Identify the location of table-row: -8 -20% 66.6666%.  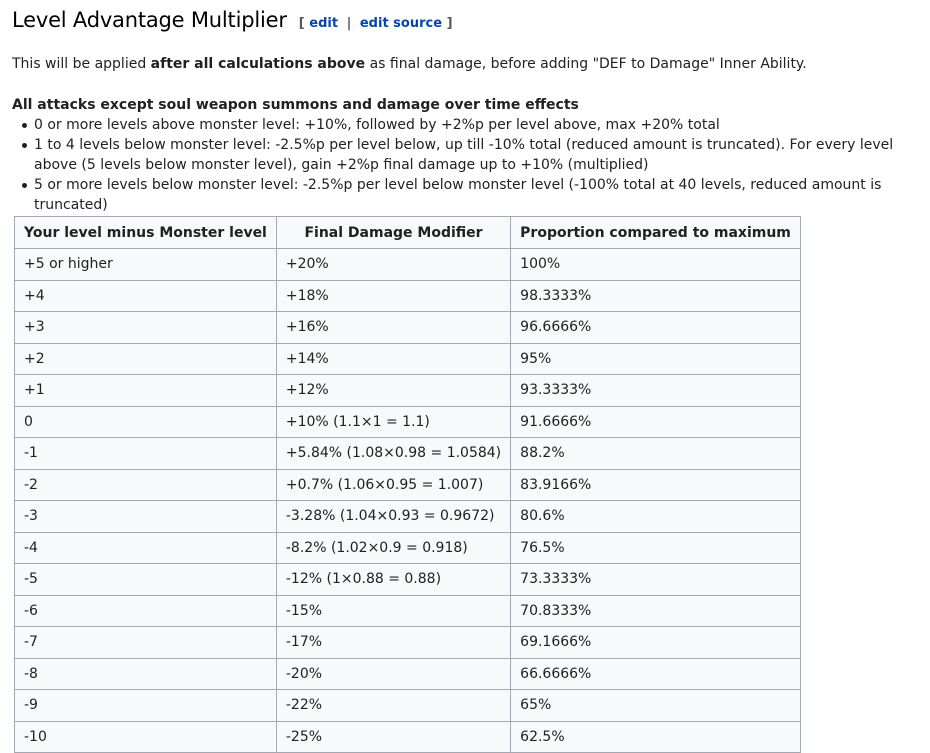
(407, 673).